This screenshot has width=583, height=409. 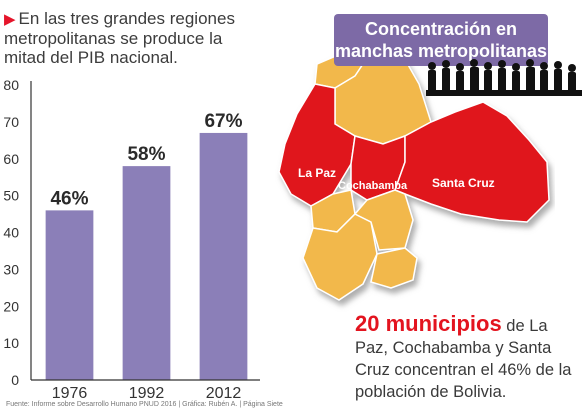 What do you see at coordinates (70, 393) in the screenshot?
I see `x-tick-label: 1976` at bounding box center [70, 393].